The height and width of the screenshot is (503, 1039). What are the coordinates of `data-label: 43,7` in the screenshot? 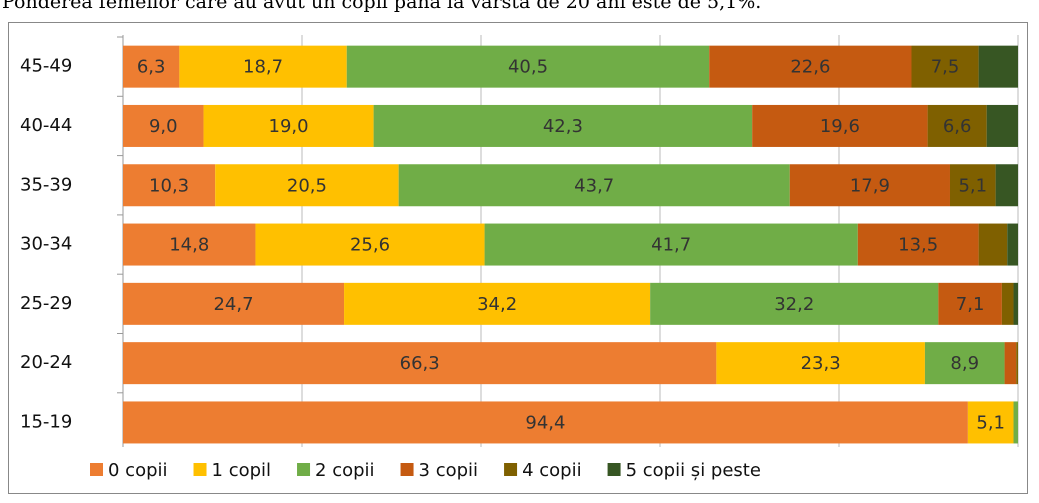 It's located at (594, 185).